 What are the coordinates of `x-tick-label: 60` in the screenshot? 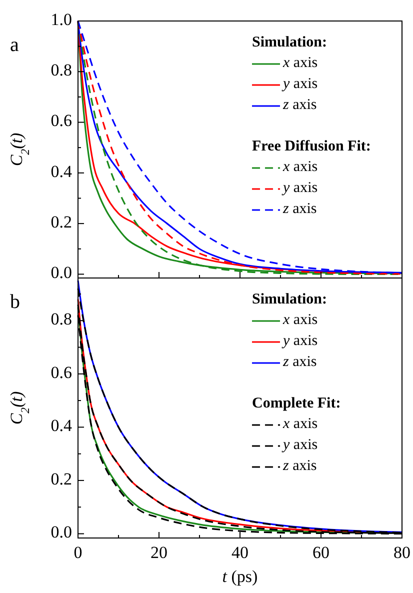 It's located at (321, 552).